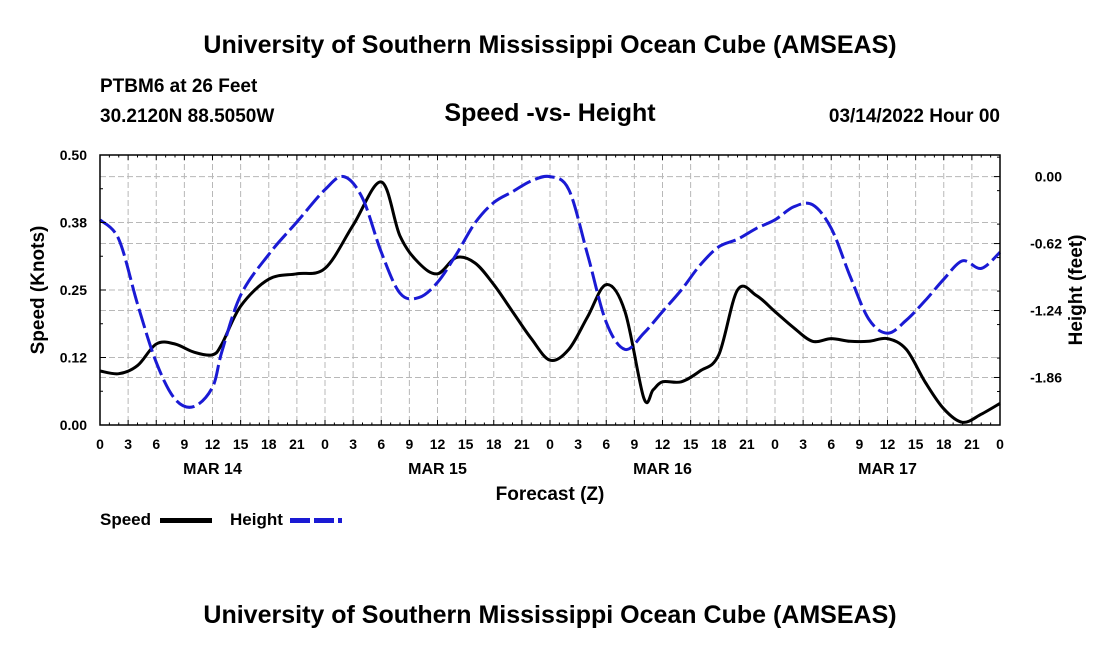 The image size is (1100, 650). I want to click on y2-tick-label: -1.86, so click(1046, 377).